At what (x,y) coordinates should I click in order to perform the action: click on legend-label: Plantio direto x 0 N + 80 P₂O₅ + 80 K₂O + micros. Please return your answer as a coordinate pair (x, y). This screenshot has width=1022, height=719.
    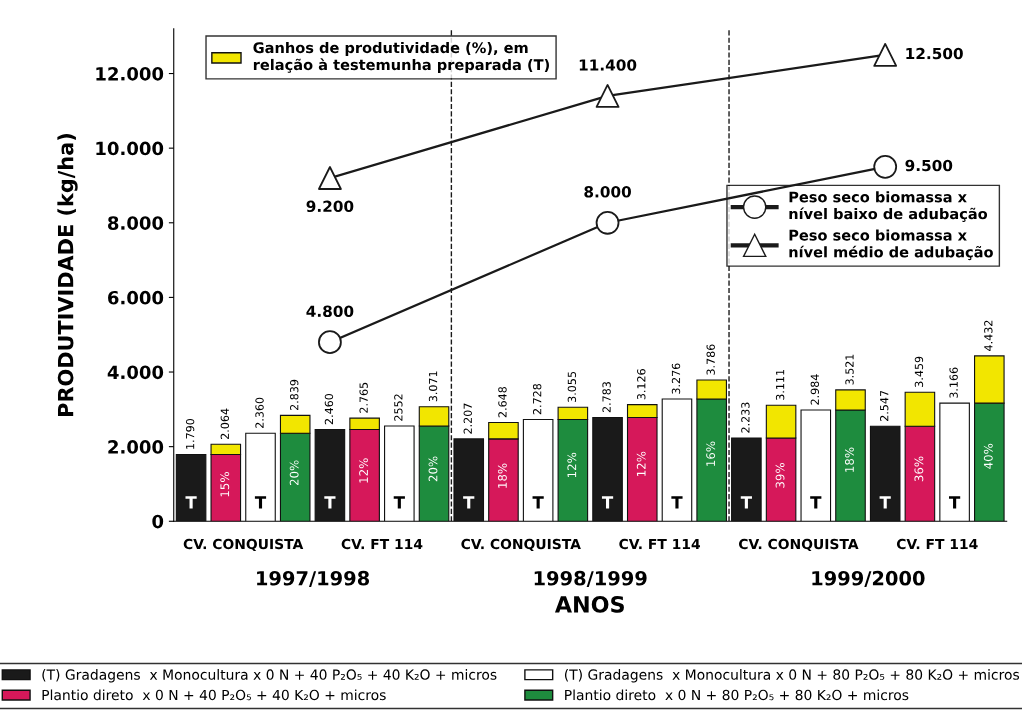
    Looking at the image, I should click on (737, 695).